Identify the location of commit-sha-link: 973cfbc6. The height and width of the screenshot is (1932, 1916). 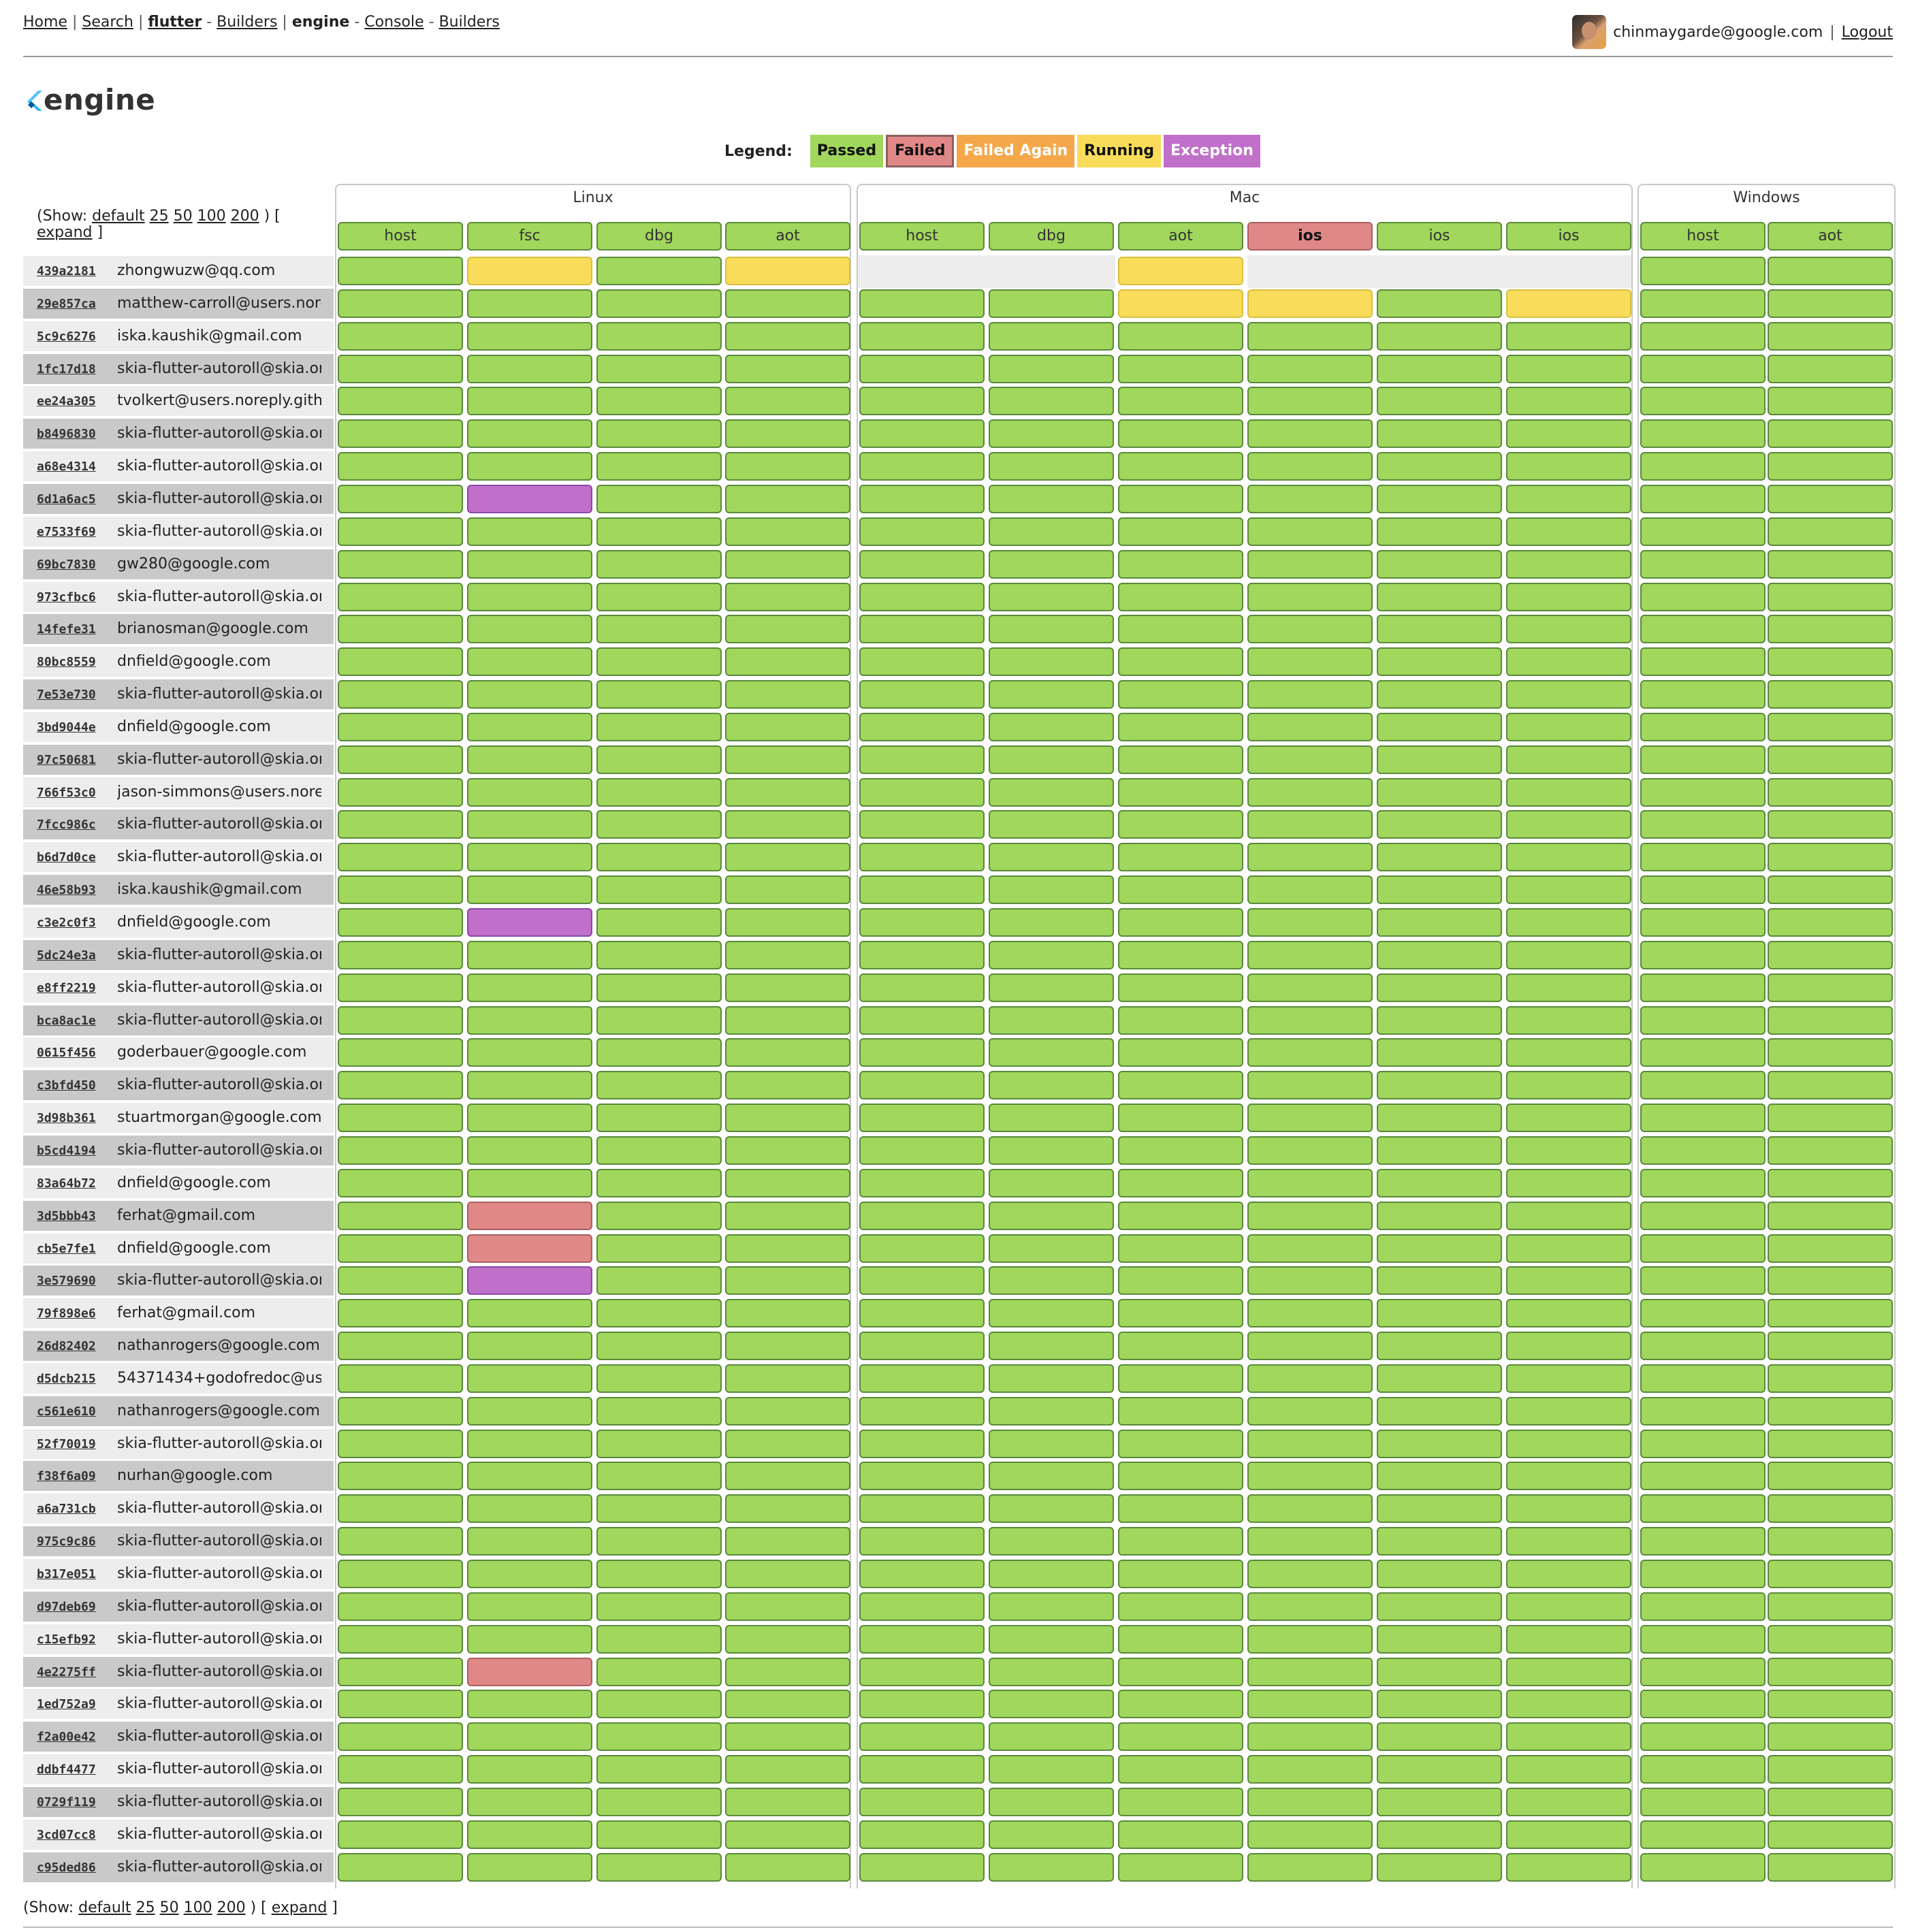
(66, 598).